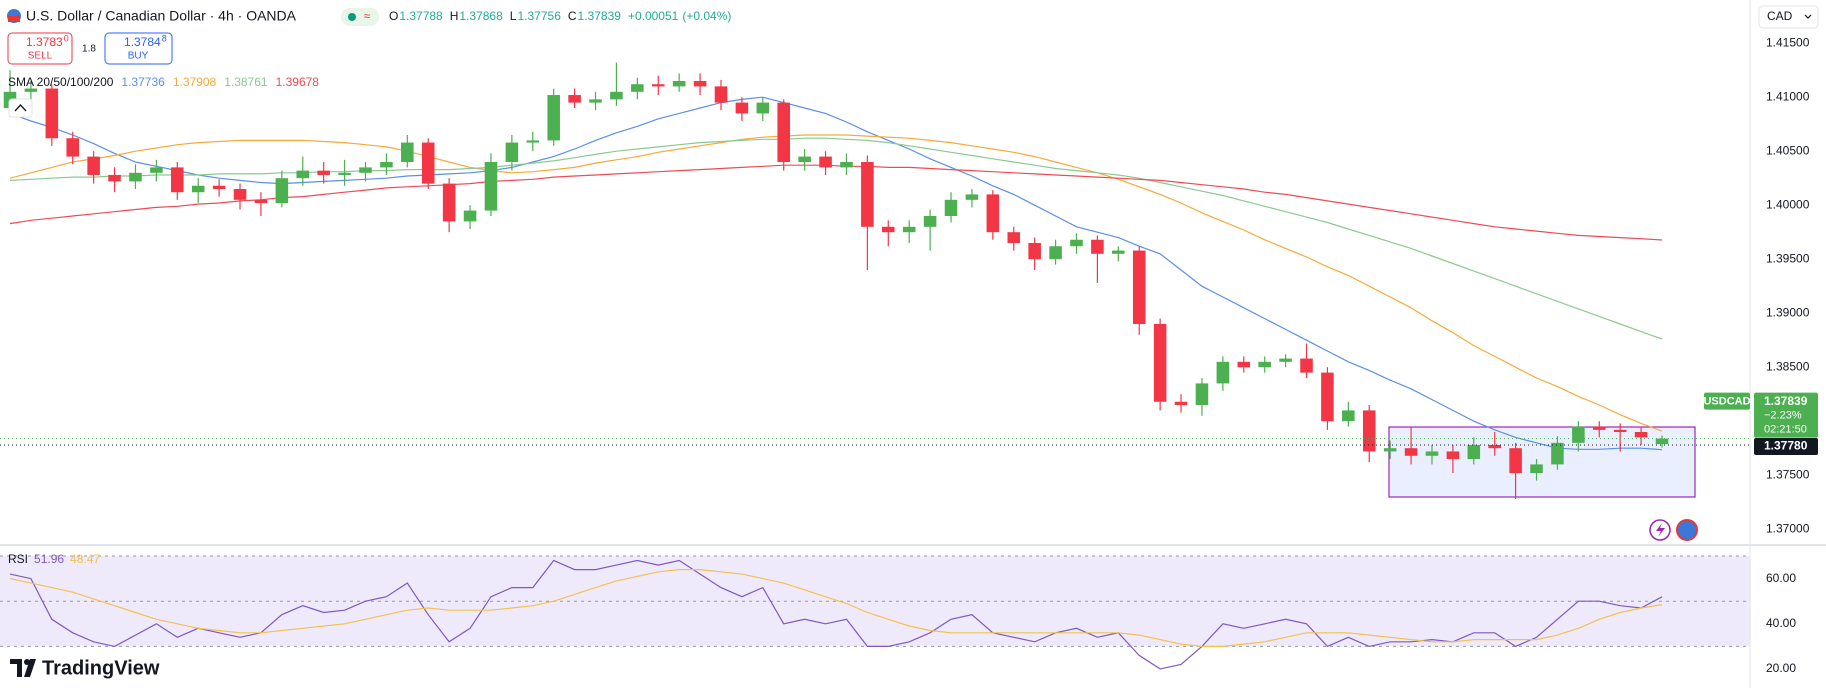 The image size is (1826, 688). What do you see at coordinates (421, 16) in the screenshot?
I see `ohlc-value: 1.37788` at bounding box center [421, 16].